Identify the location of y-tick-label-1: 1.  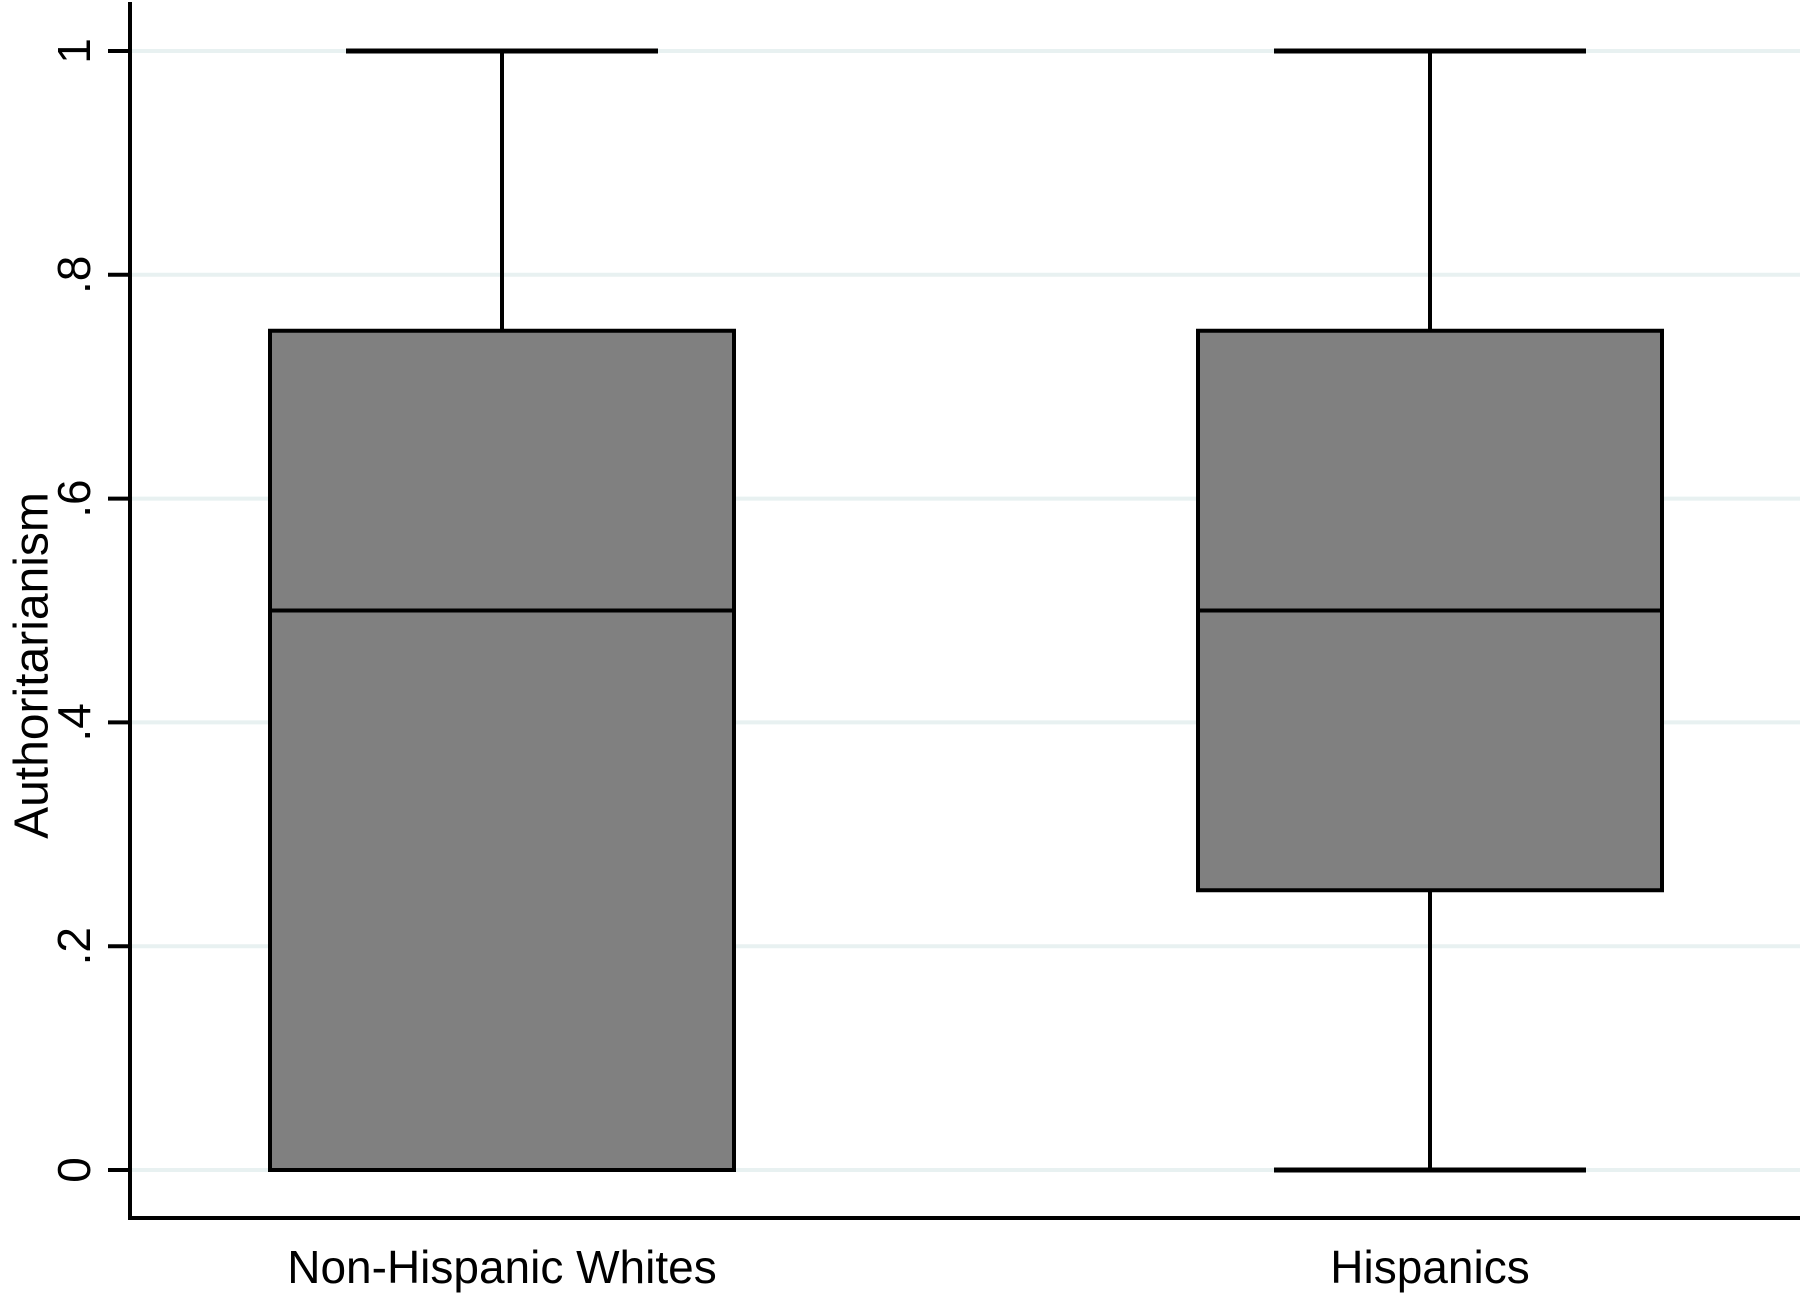
(74, 51).